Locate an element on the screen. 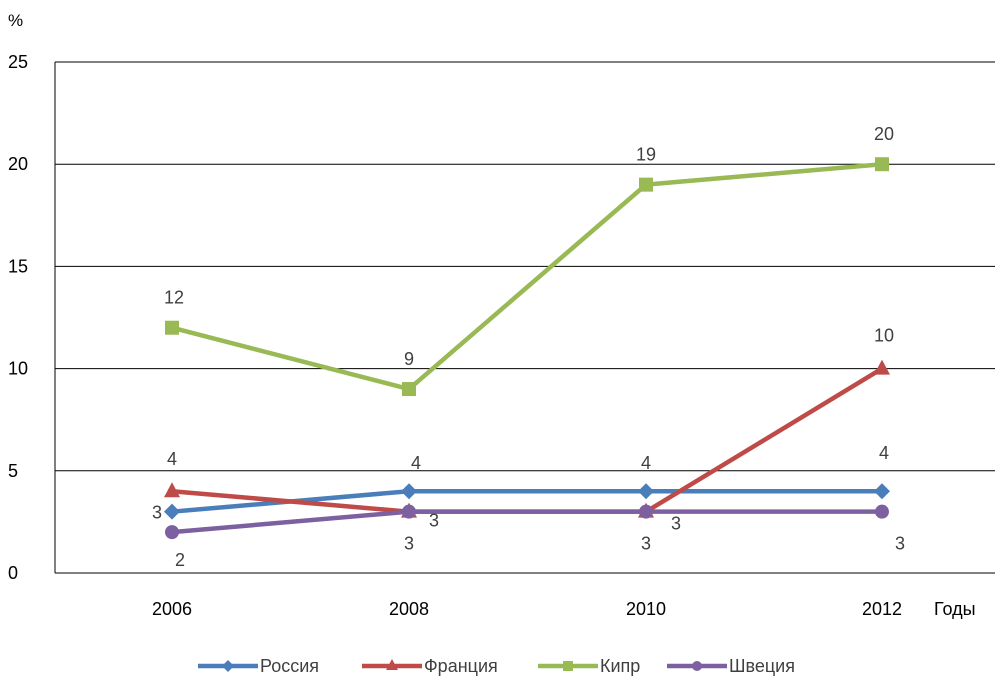  legend-label: Кипр is located at coordinates (620, 666).